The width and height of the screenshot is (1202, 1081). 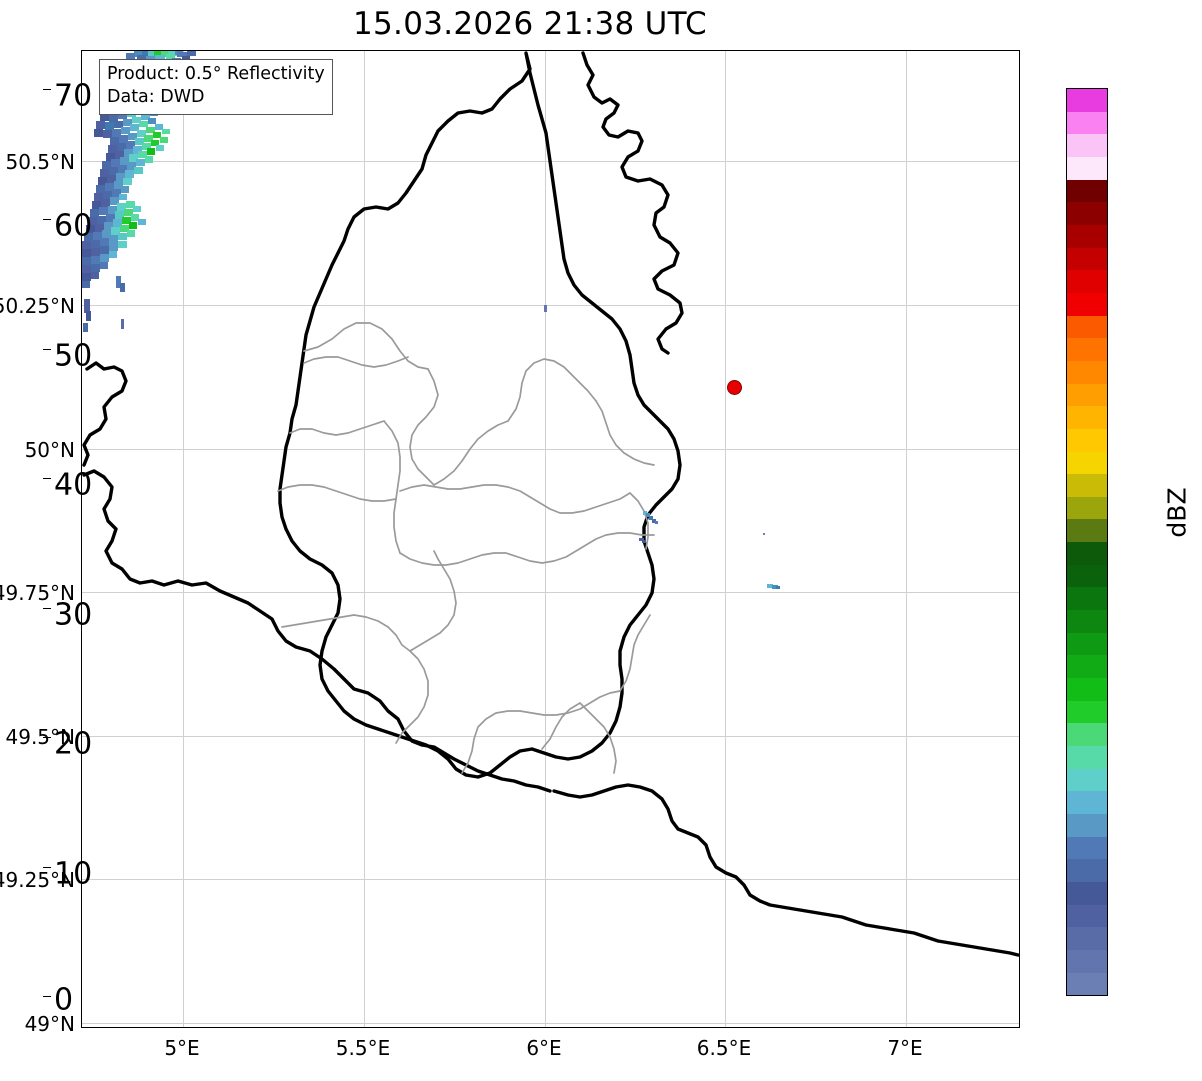 I want to click on ytick-label-49p5: 49.5°N, so click(x=40, y=737).